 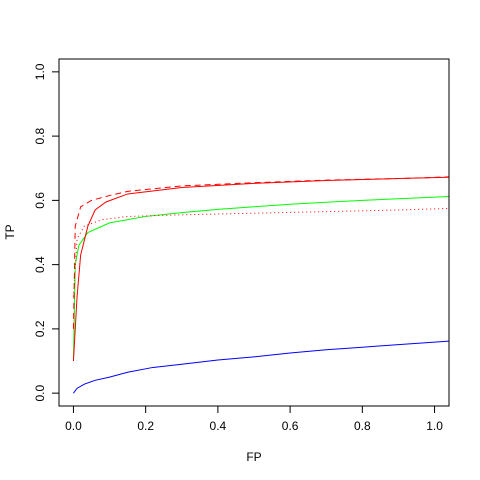 I want to click on y-axis-title: TP, so click(x=10, y=231).